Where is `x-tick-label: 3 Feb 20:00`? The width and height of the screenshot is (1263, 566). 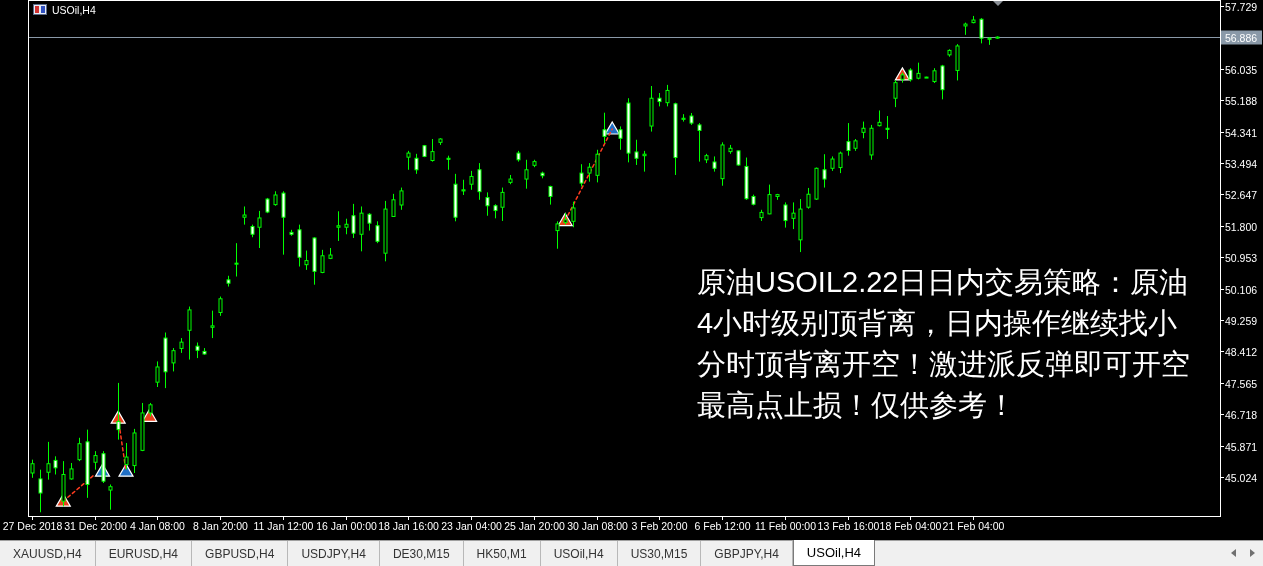 x-tick-label: 3 Feb 20:00 is located at coordinates (659, 526).